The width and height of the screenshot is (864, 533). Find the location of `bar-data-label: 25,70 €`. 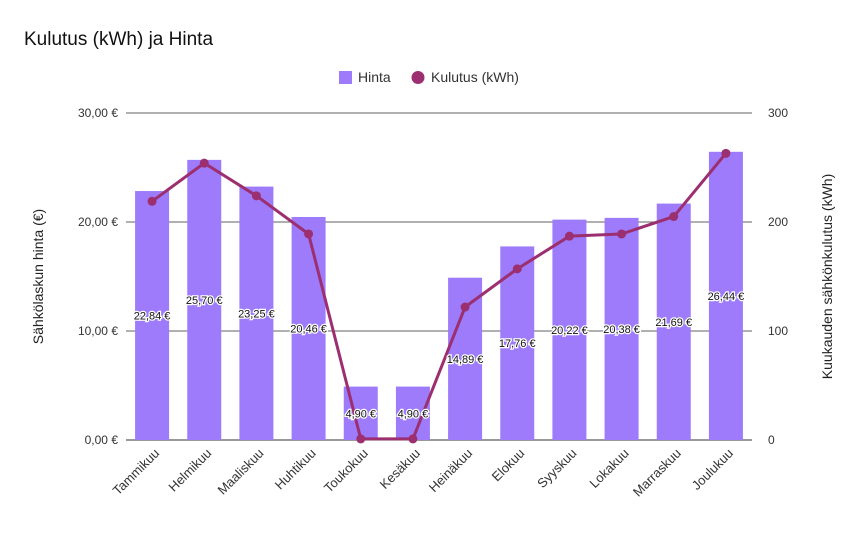

bar-data-label: 25,70 € is located at coordinates (204, 301).